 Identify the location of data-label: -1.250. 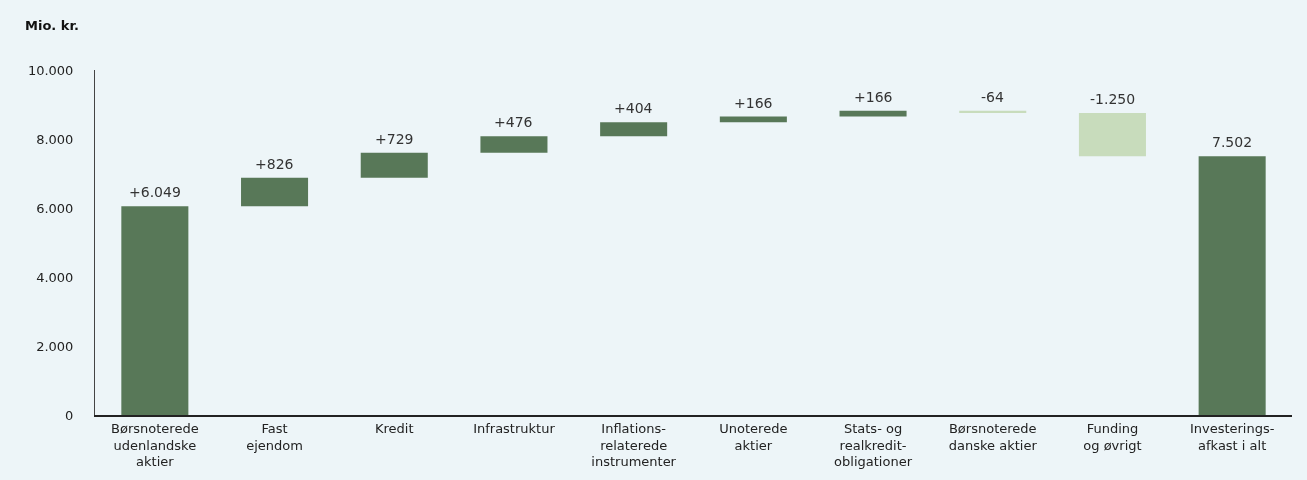
(1113, 99).